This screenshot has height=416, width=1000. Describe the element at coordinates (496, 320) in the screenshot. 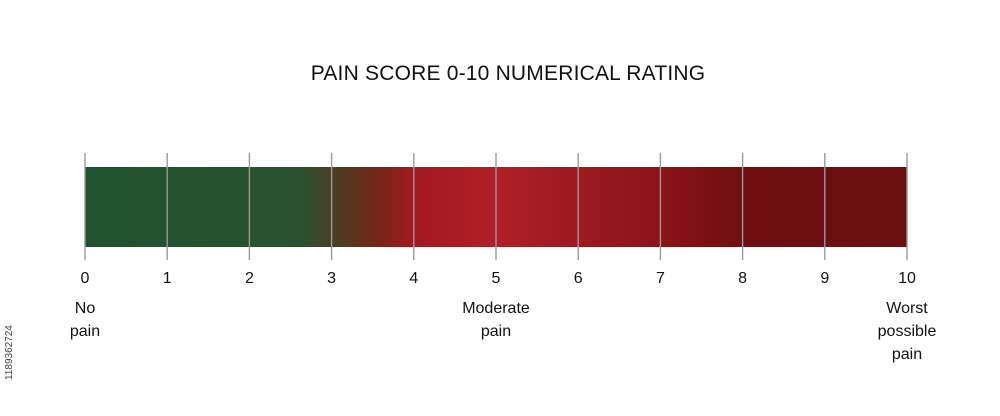

I see `anchor-label-5: Moderate pain` at that location.